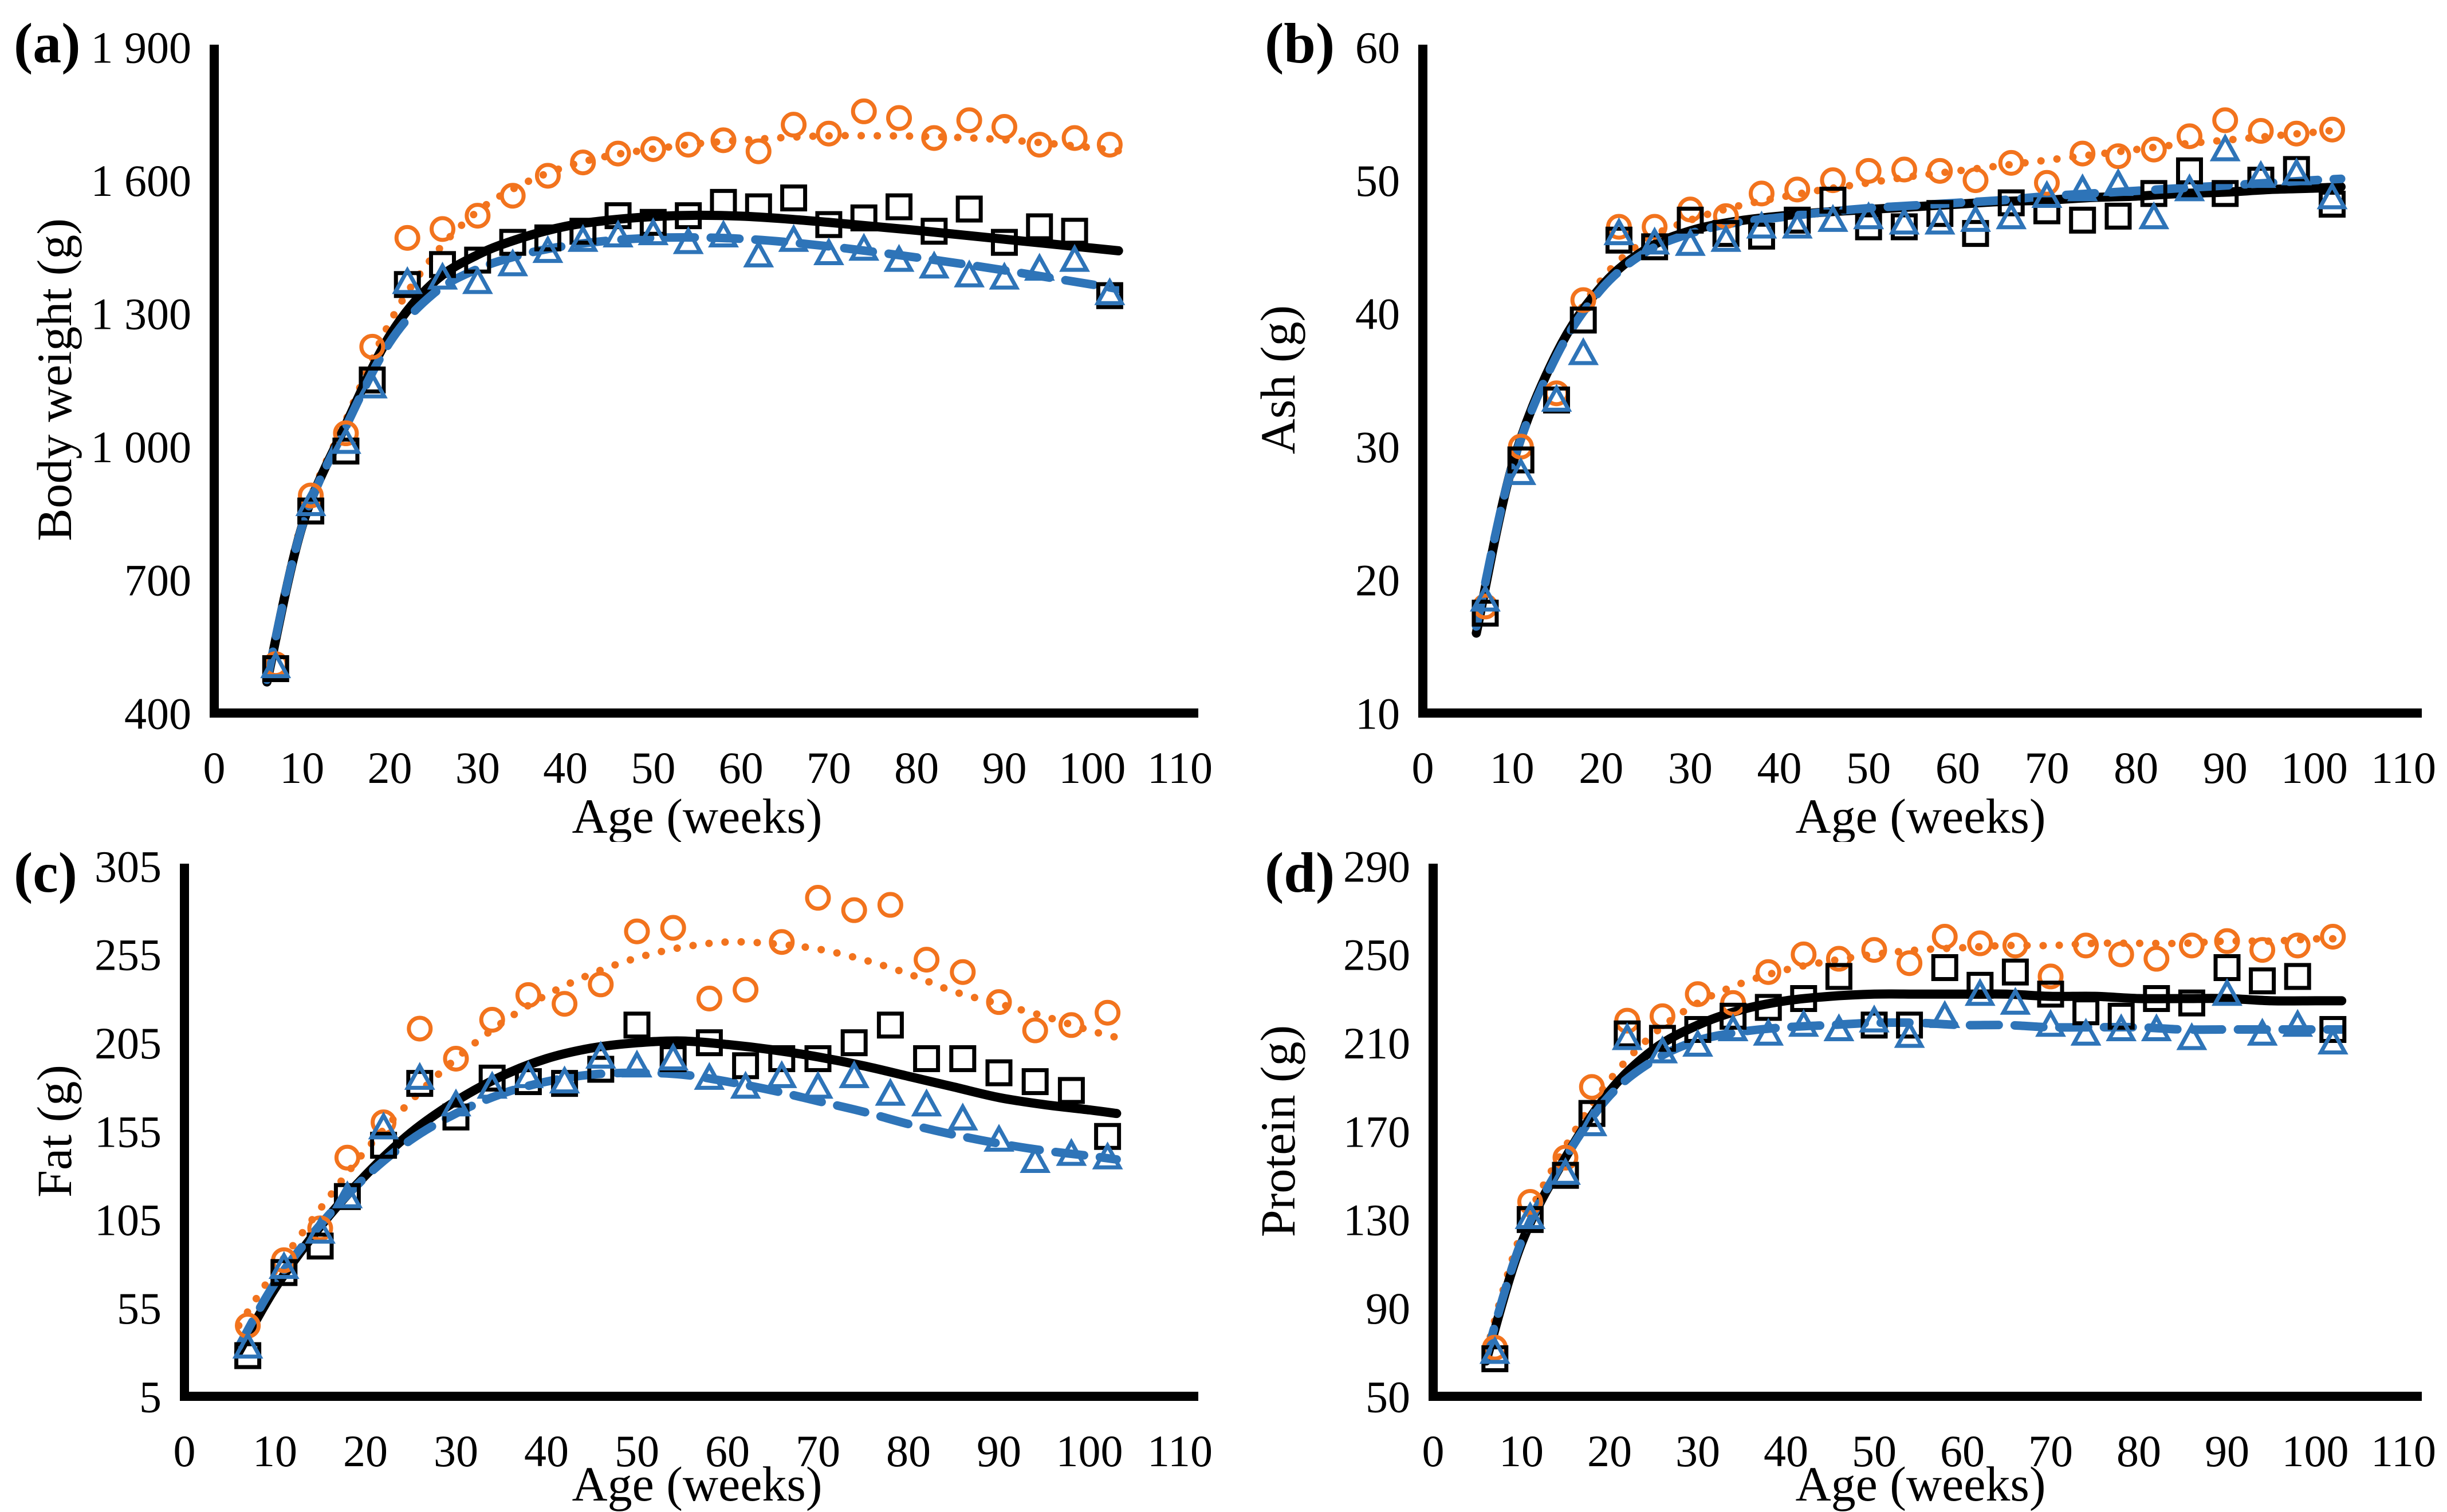  What do you see at coordinates (692, 433) in the screenshot?
I see `series-black-square-markers` at bounding box center [692, 433].